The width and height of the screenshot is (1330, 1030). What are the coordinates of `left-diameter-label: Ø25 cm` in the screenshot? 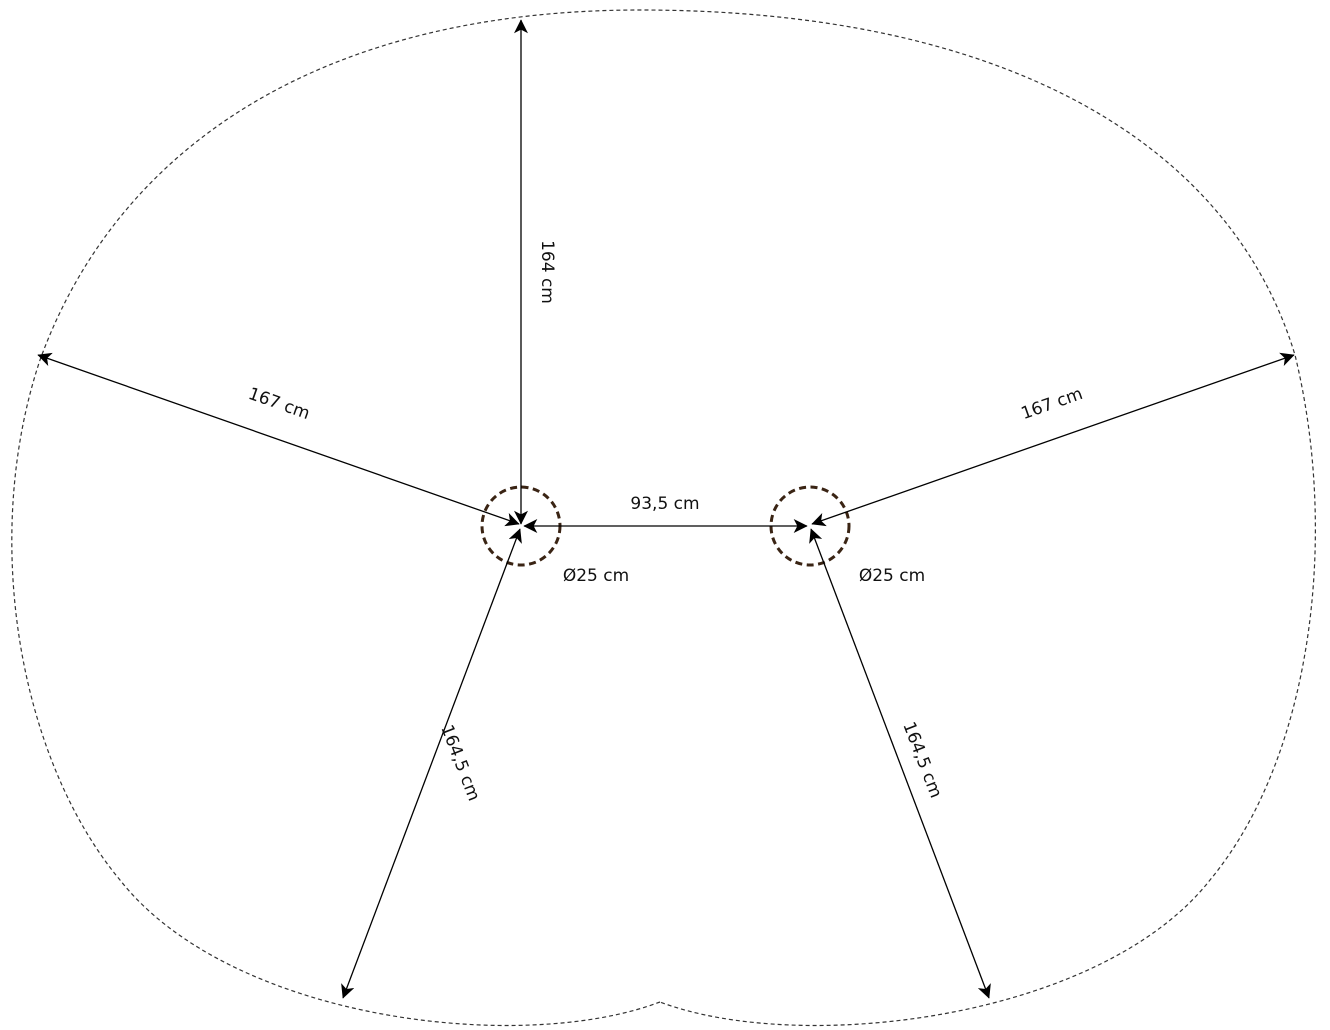 It's located at (596, 576).